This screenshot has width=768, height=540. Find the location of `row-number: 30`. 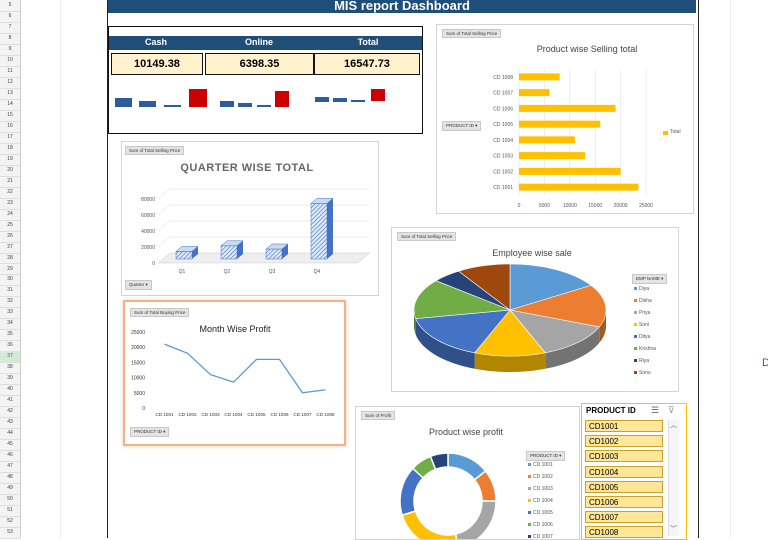

row-number: 30 is located at coordinates (10, 280).